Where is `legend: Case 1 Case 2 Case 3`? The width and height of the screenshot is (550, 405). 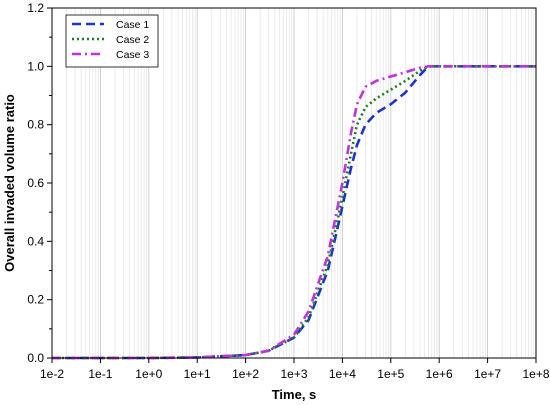 legend: Case 1 Case 2 Case 3 is located at coordinates (112, 41).